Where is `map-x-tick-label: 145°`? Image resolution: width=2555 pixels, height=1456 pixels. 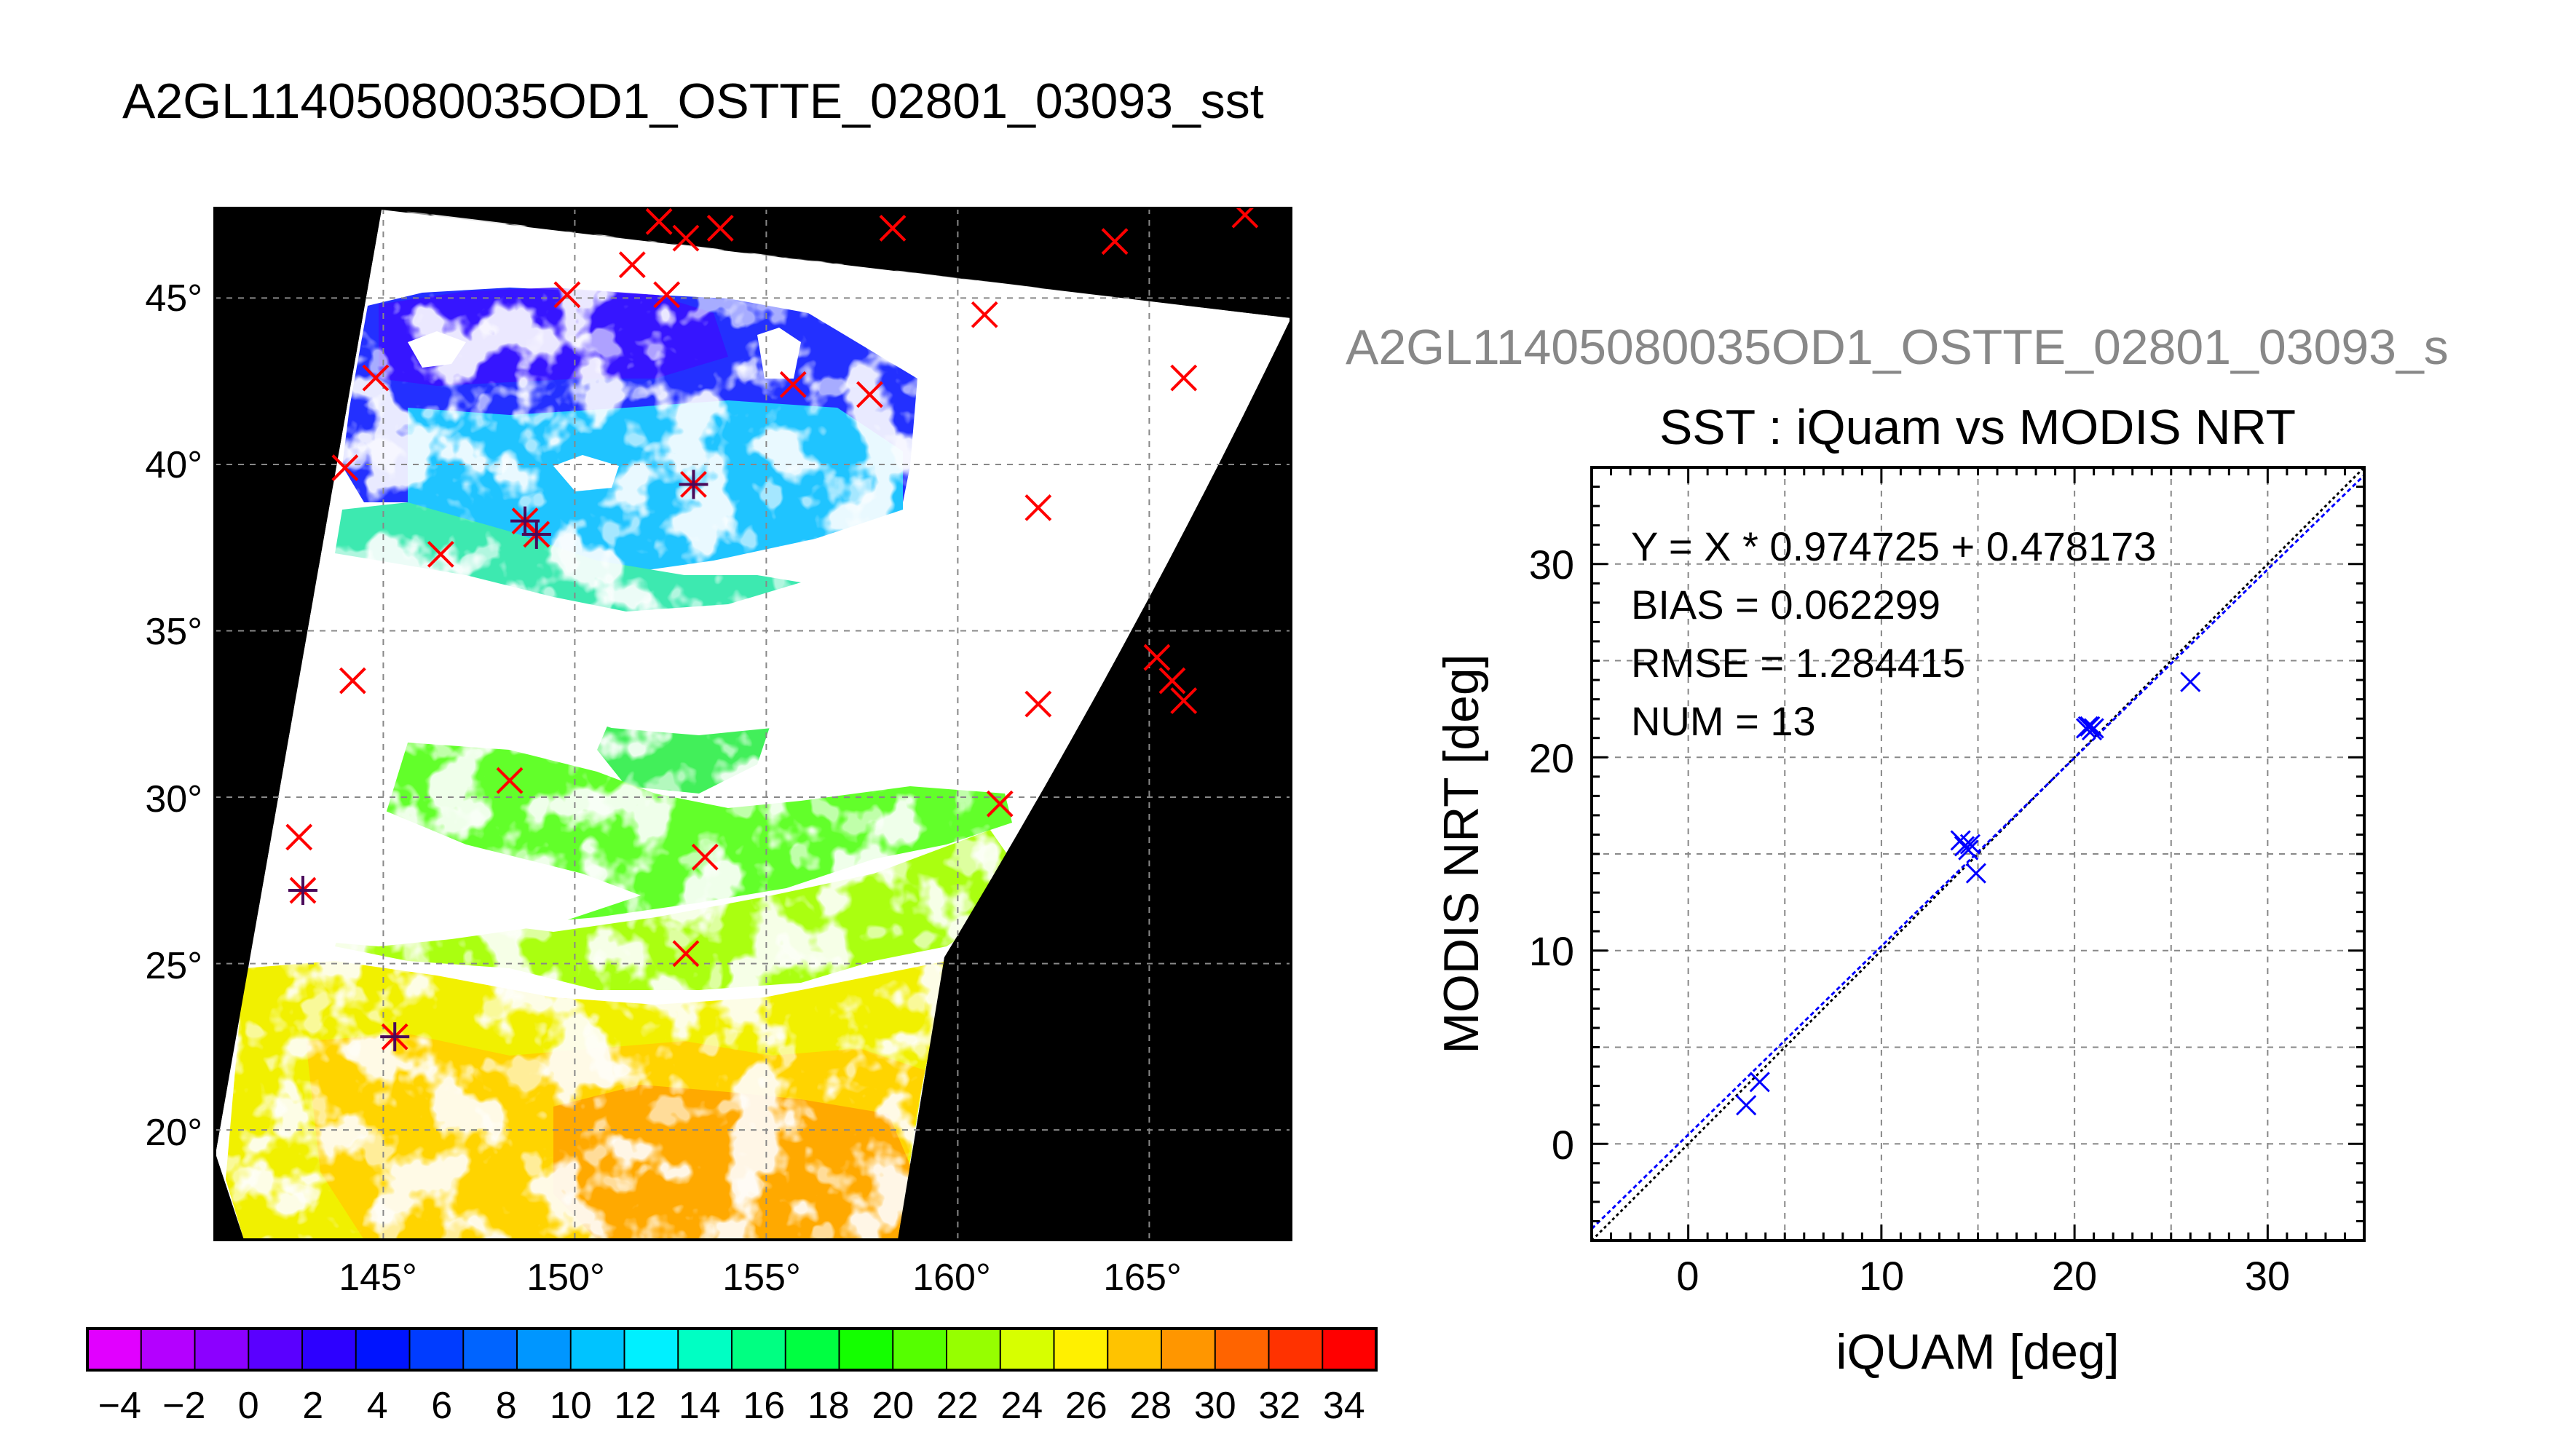
map-x-tick-label: 145° is located at coordinates (378, 1278).